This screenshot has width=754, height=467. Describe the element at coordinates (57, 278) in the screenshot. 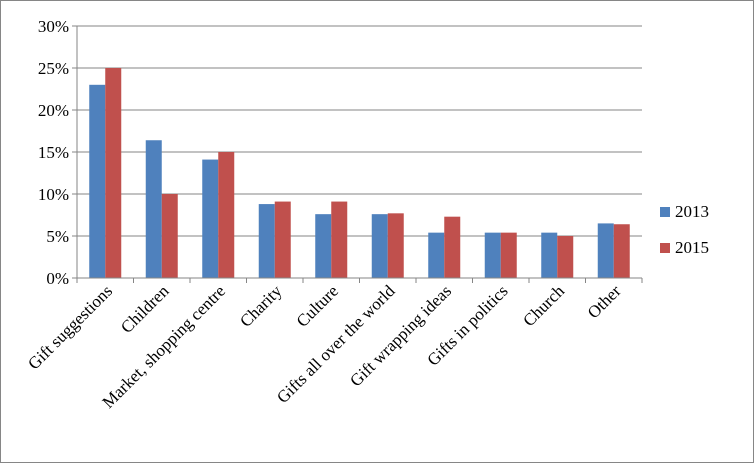

I see `y-tick-label: 0%` at that location.